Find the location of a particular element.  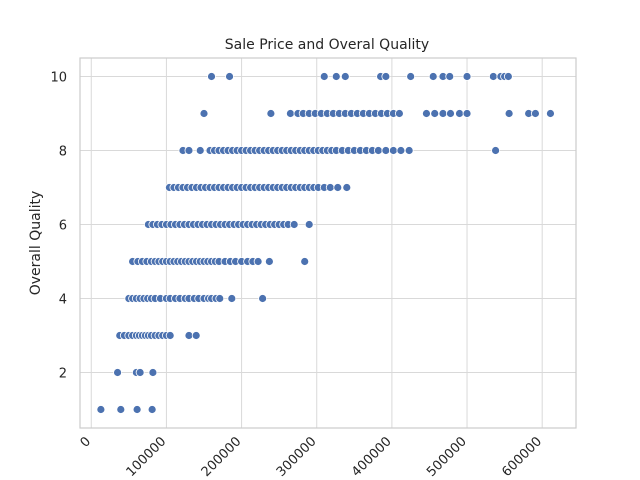

x-tick-label: 100000 is located at coordinates (147, 457).